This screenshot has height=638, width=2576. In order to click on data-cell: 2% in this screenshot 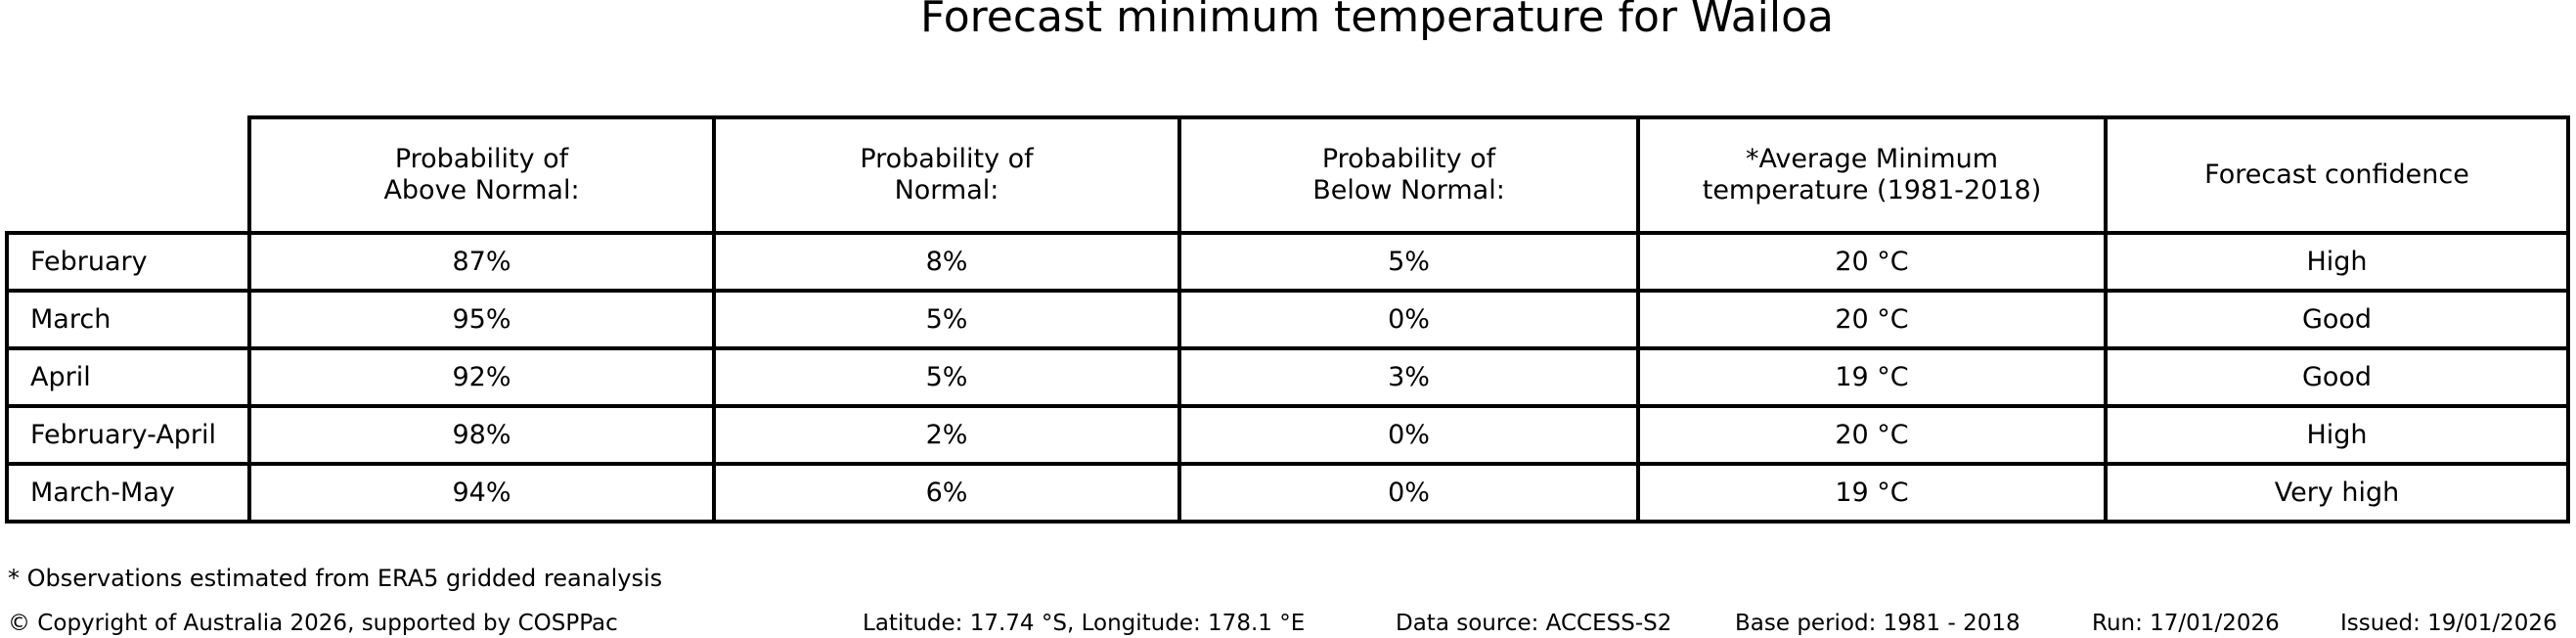, I will do `click(946, 435)`.